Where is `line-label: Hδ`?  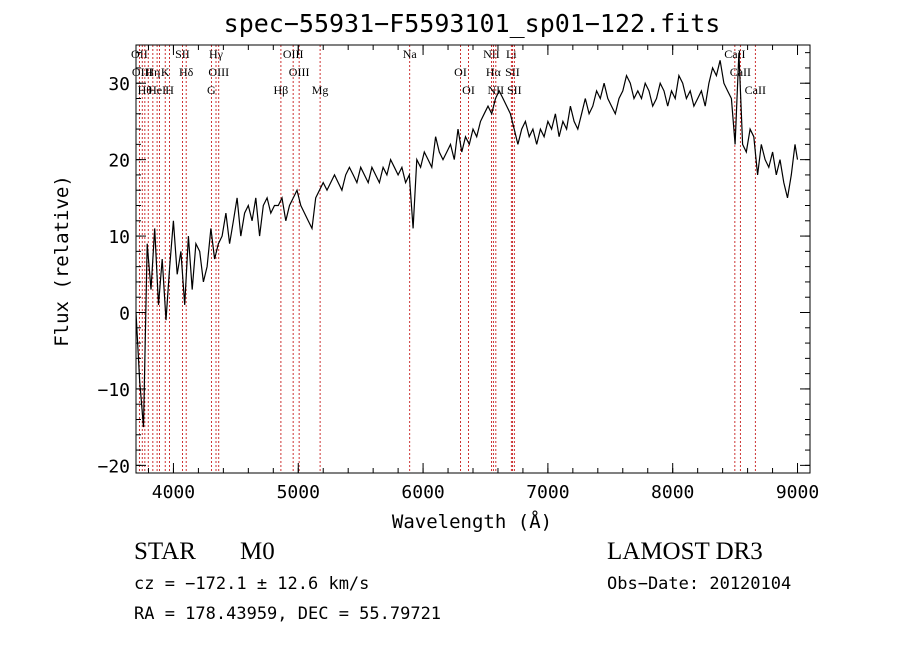
line-label: Hδ is located at coordinates (186, 72).